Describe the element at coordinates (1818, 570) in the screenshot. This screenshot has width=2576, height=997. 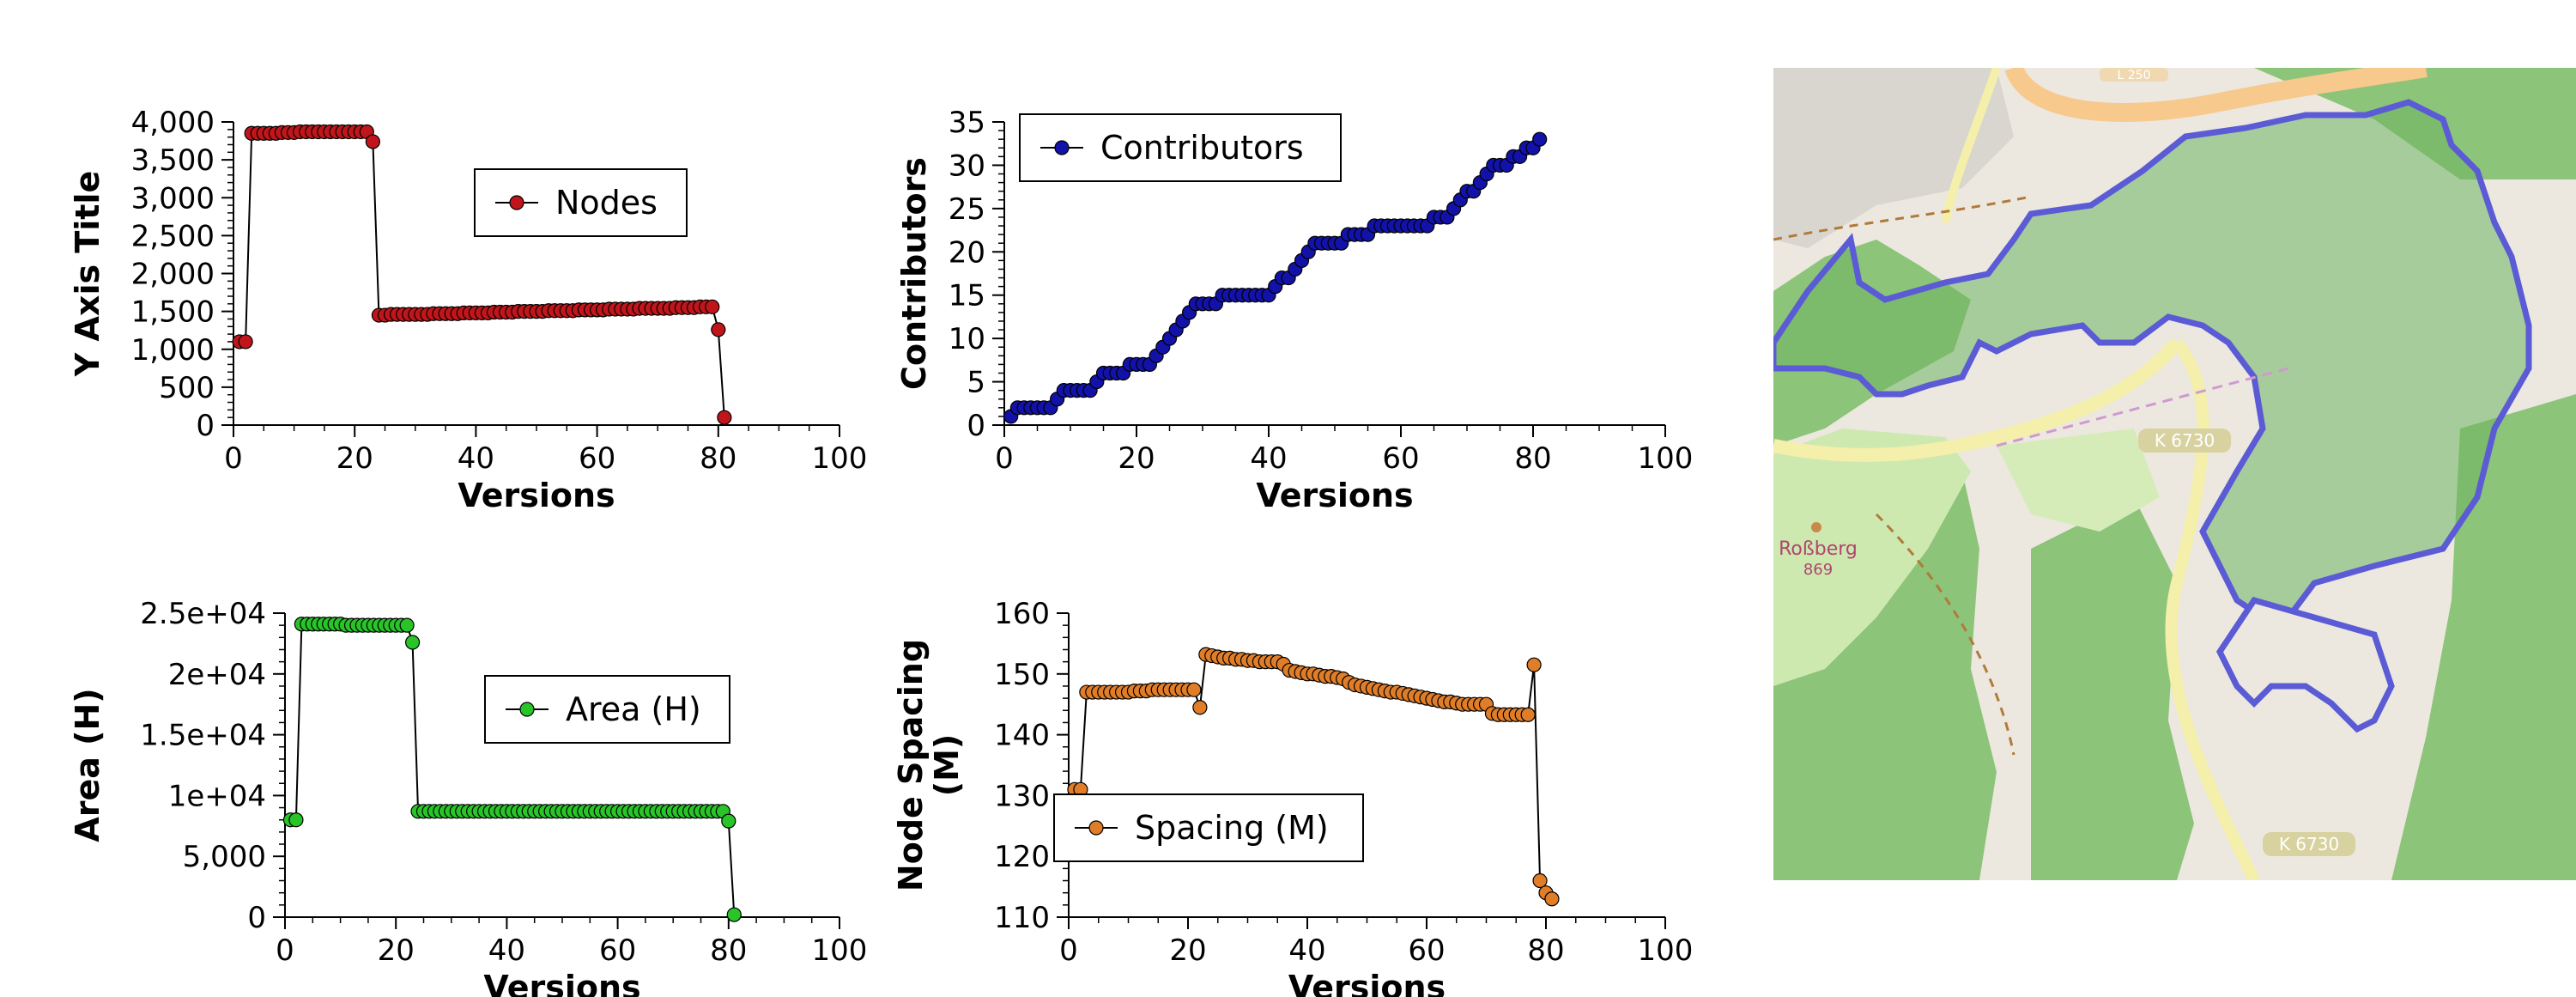
I see `peak-elevation: 869` at that location.